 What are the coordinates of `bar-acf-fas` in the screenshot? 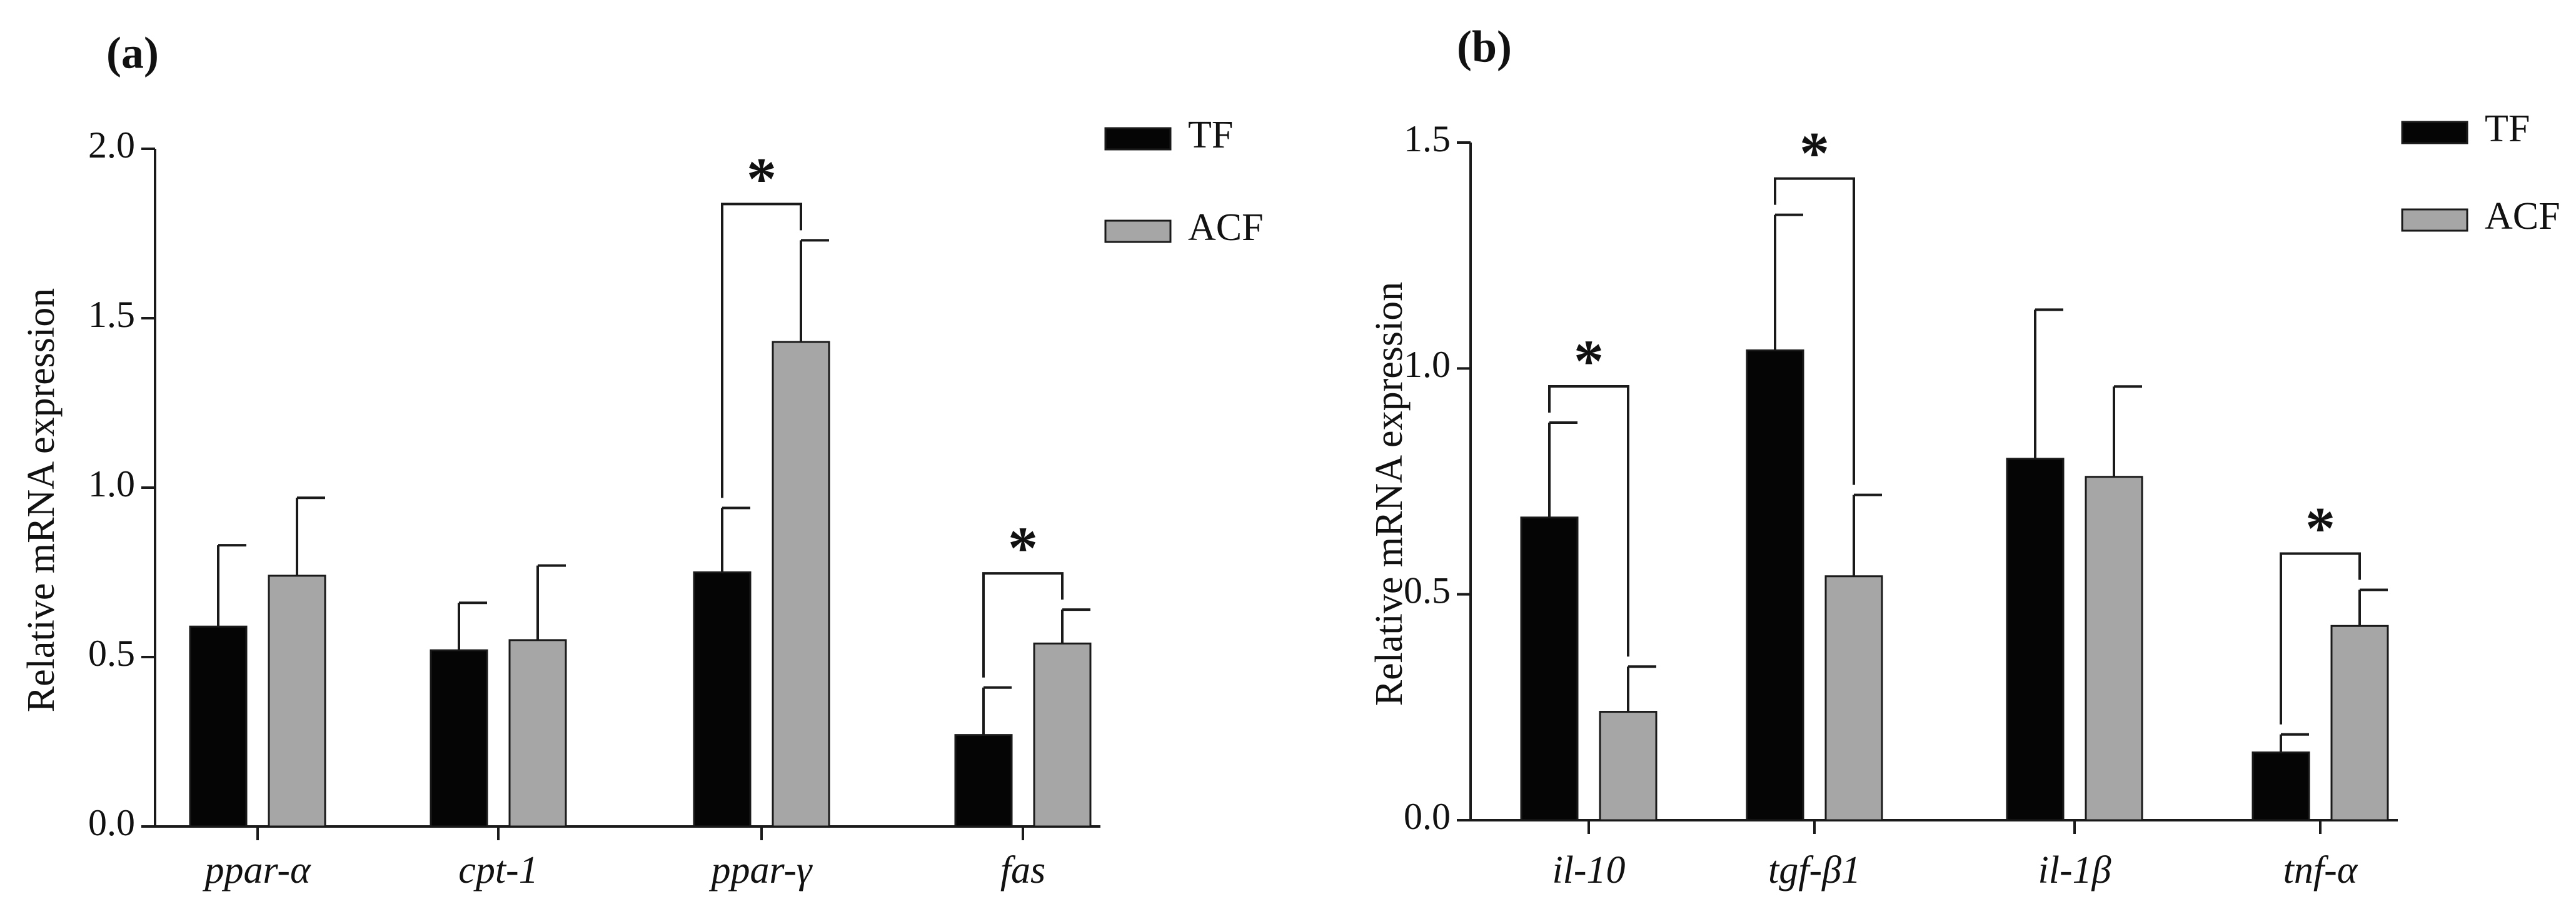 It's located at (1062, 735).